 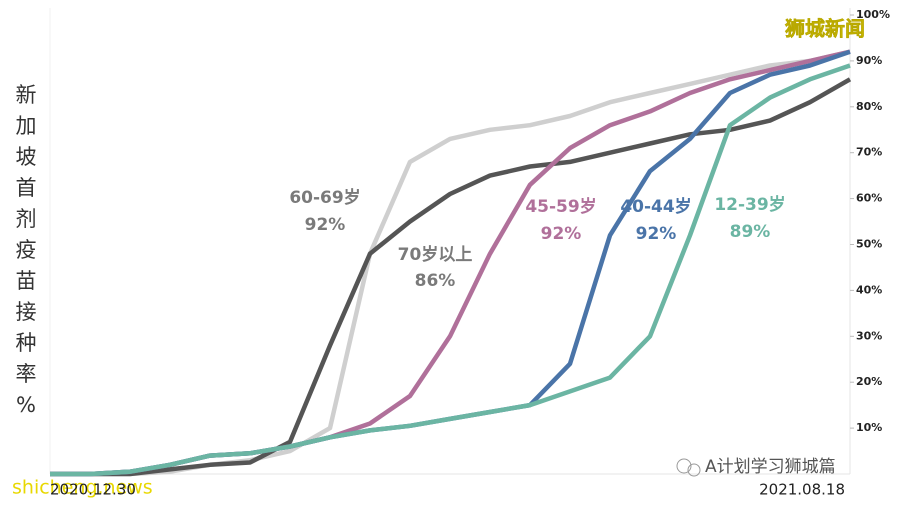 What do you see at coordinates (770, 467) in the screenshot?
I see `watermark: A计划学习狮城篇` at bounding box center [770, 467].